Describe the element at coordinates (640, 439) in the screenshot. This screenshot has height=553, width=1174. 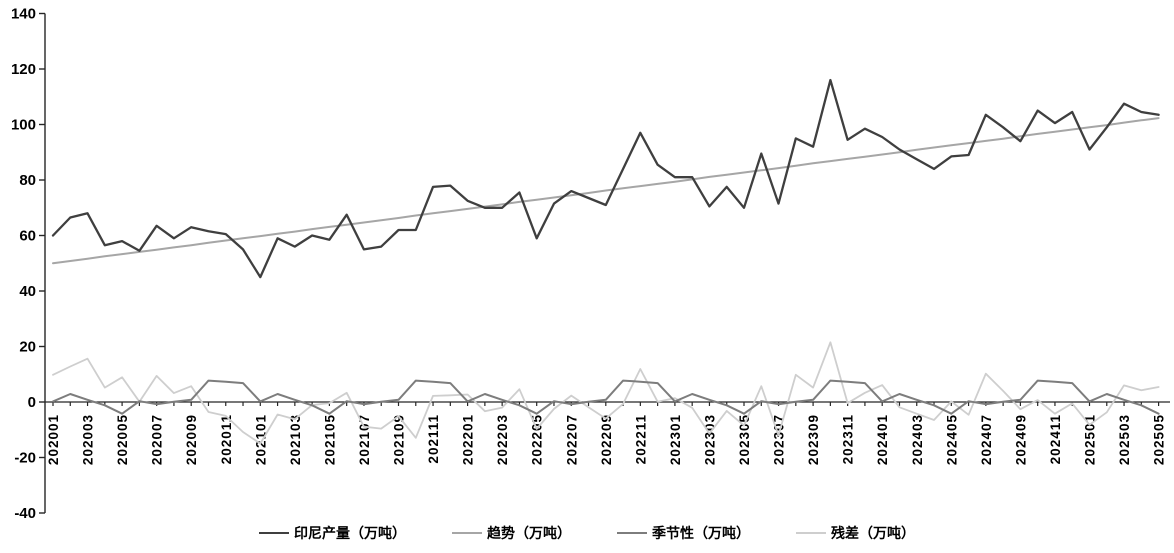
I see `x-tick-label: 202211` at that location.